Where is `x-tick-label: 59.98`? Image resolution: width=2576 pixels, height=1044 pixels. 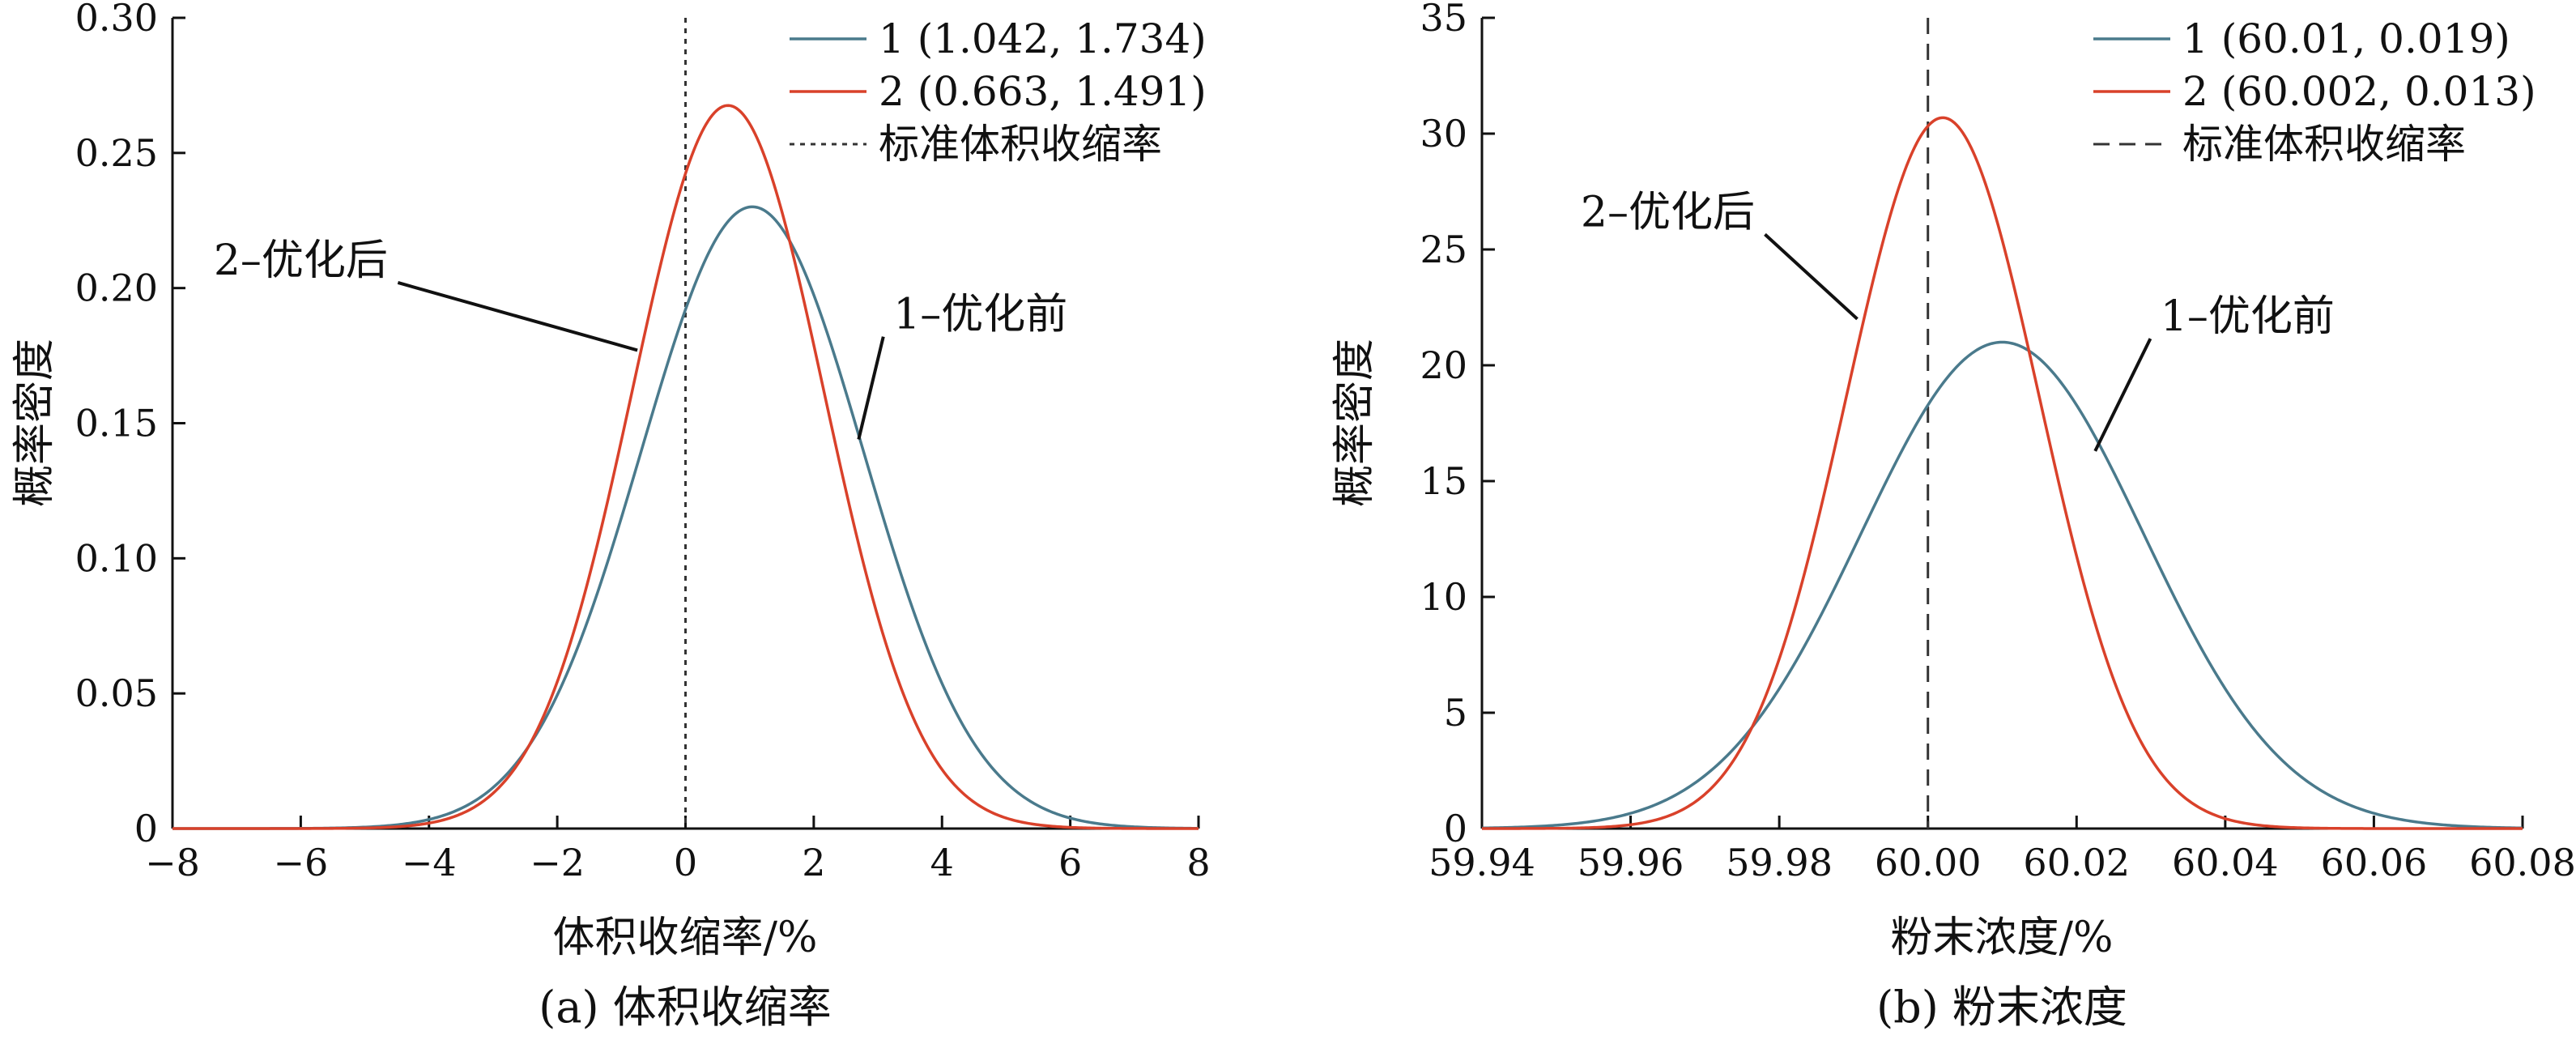
x-tick-label: 59.98 is located at coordinates (1779, 862).